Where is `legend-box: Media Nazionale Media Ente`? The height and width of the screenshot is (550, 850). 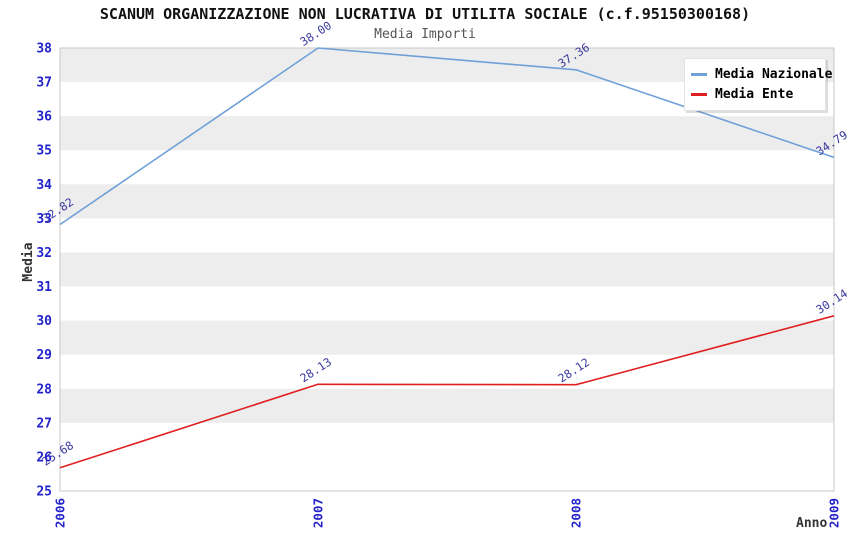 legend-box: Media Nazionale Media Ente is located at coordinates (758, 84).